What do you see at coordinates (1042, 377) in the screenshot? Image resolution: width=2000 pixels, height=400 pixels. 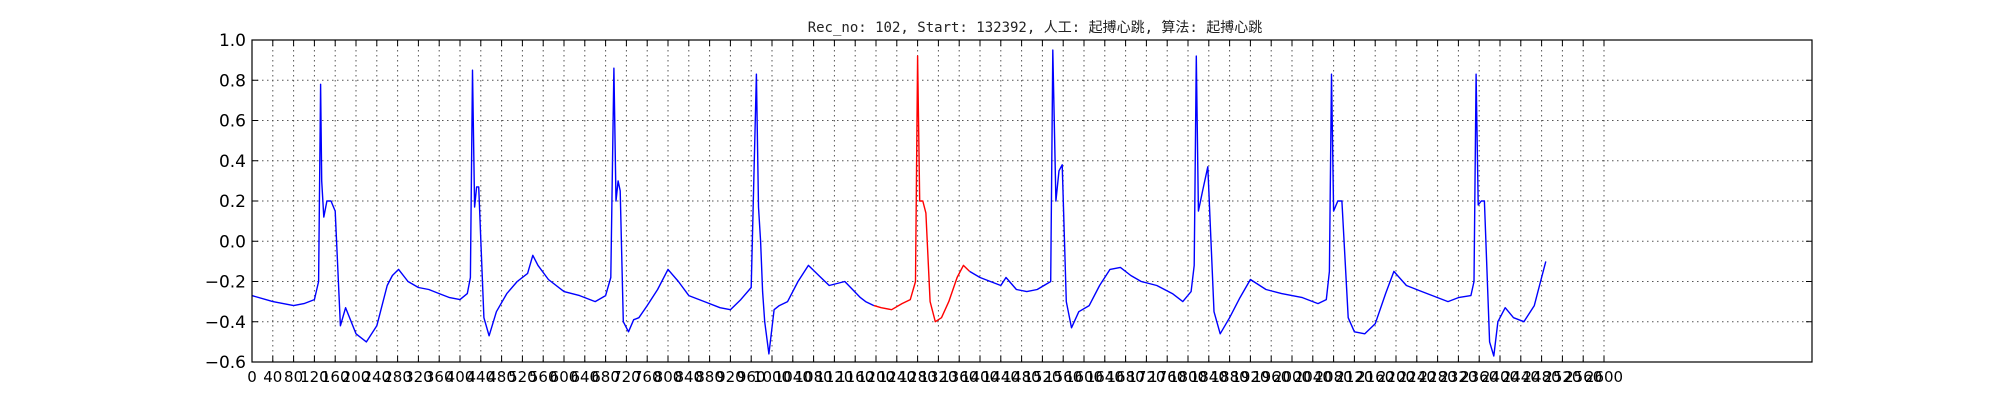 I see `x-tick-label: 1520` at bounding box center [1042, 377].